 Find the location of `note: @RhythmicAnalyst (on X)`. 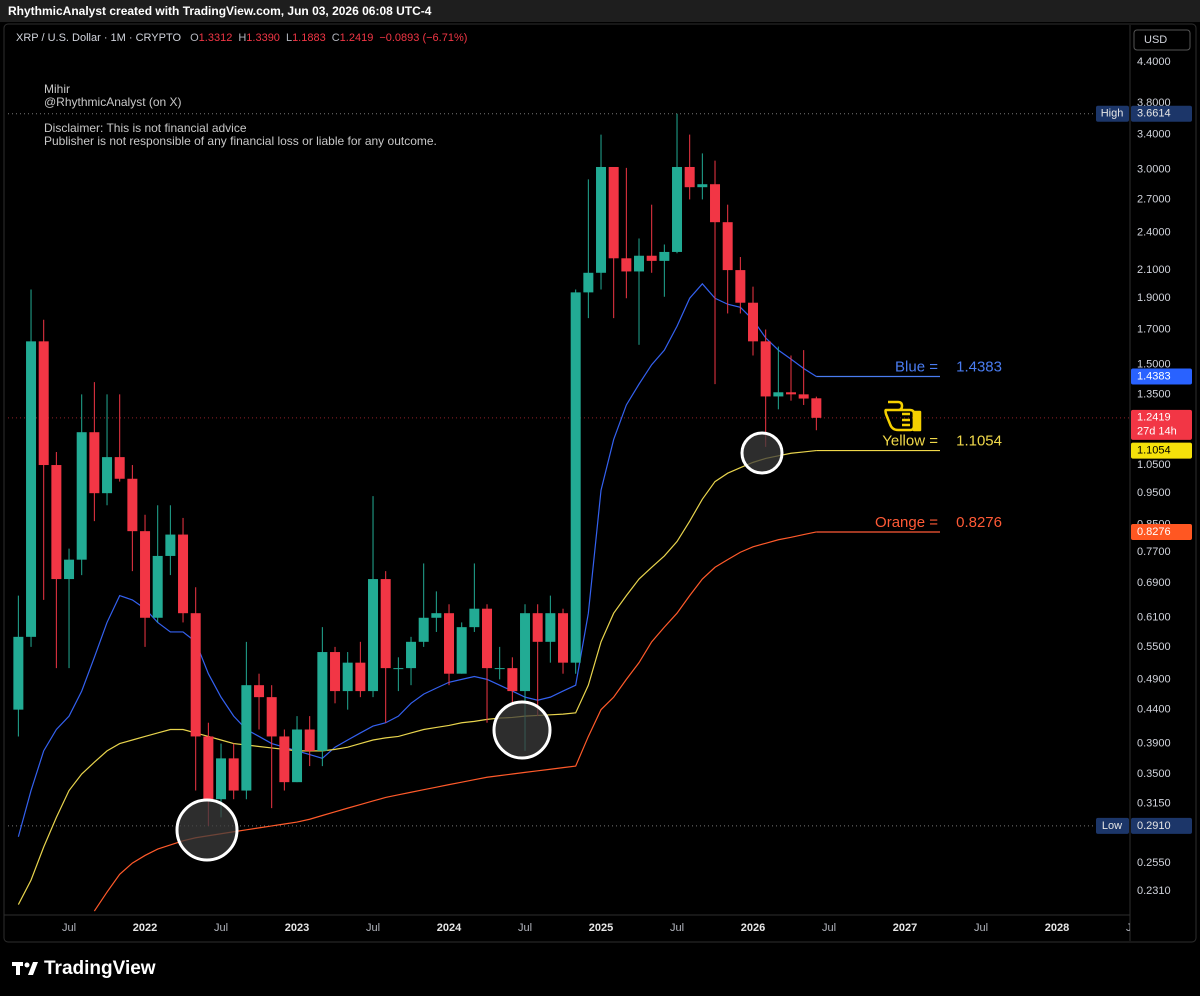

note: @RhythmicAnalyst (on X) is located at coordinates (113, 102).